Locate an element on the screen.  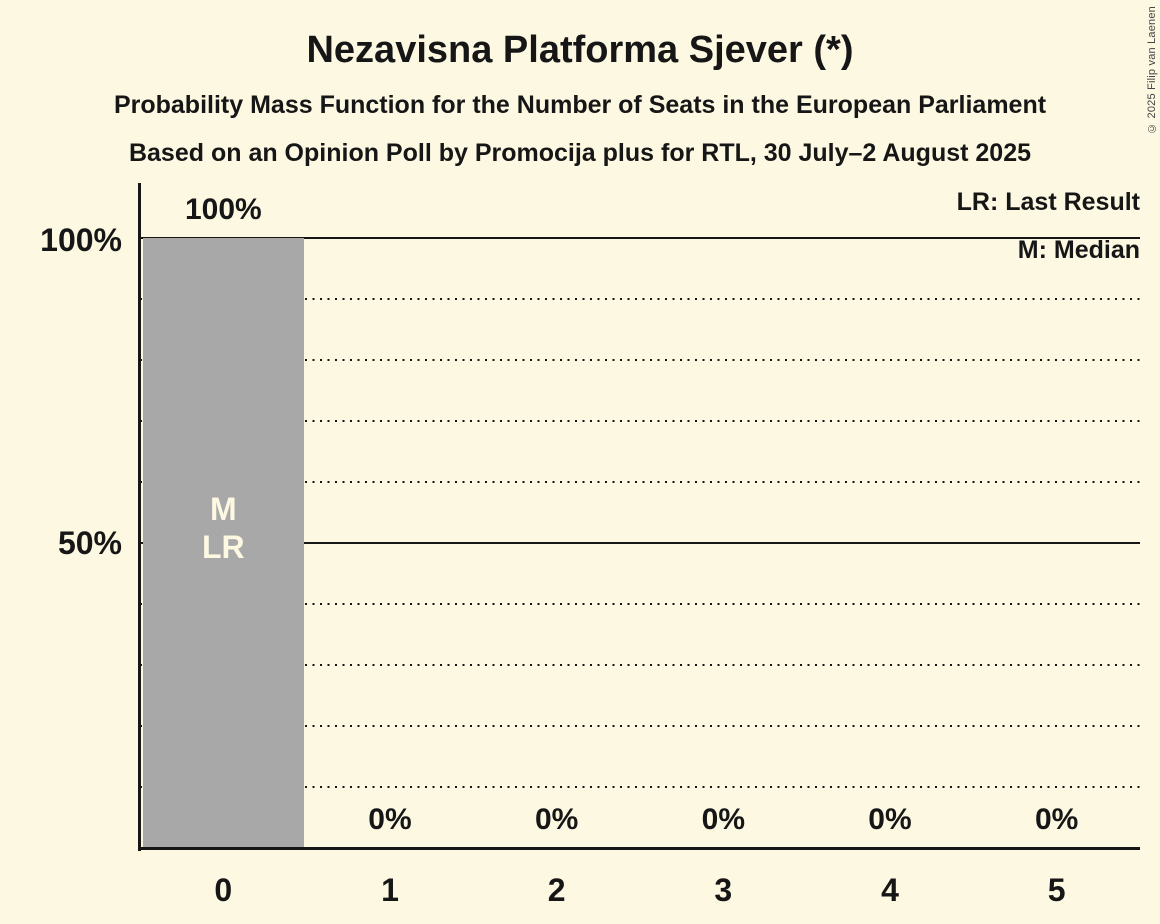
x-tick-label-2: 2 is located at coordinates (556, 890).